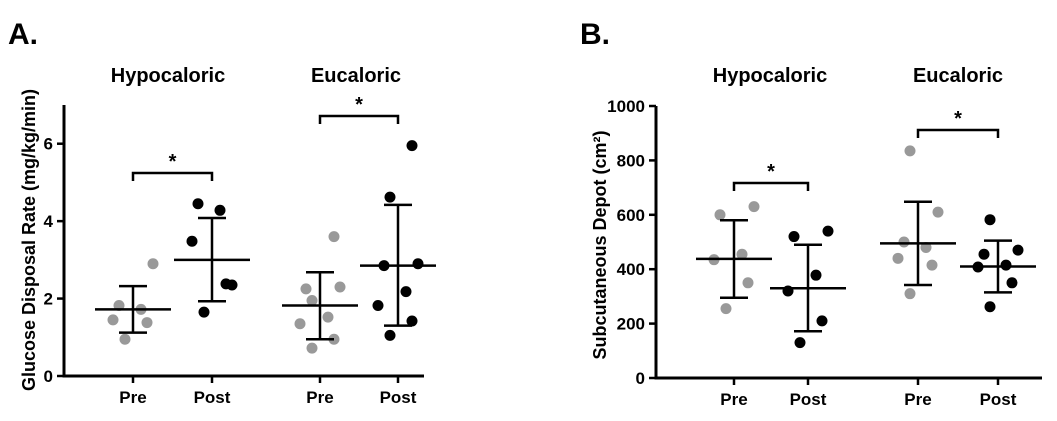 This screenshot has width=1057, height=421. Describe the element at coordinates (168, 76) in the screenshot. I see `panel-a-group-title-hypocaloric: Hypocaloric` at that location.